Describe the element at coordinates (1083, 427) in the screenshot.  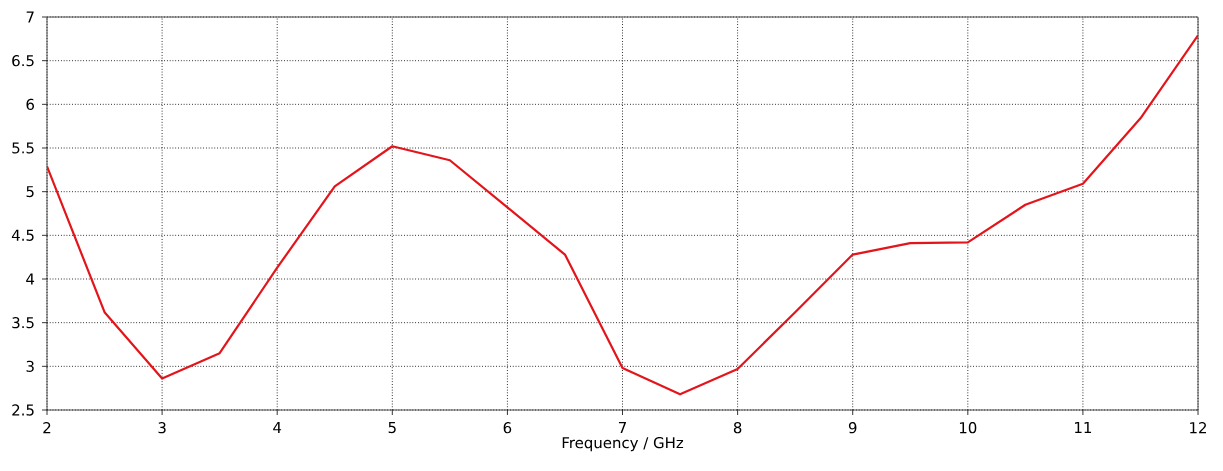
I see `x-tick-label: 11` at that location.